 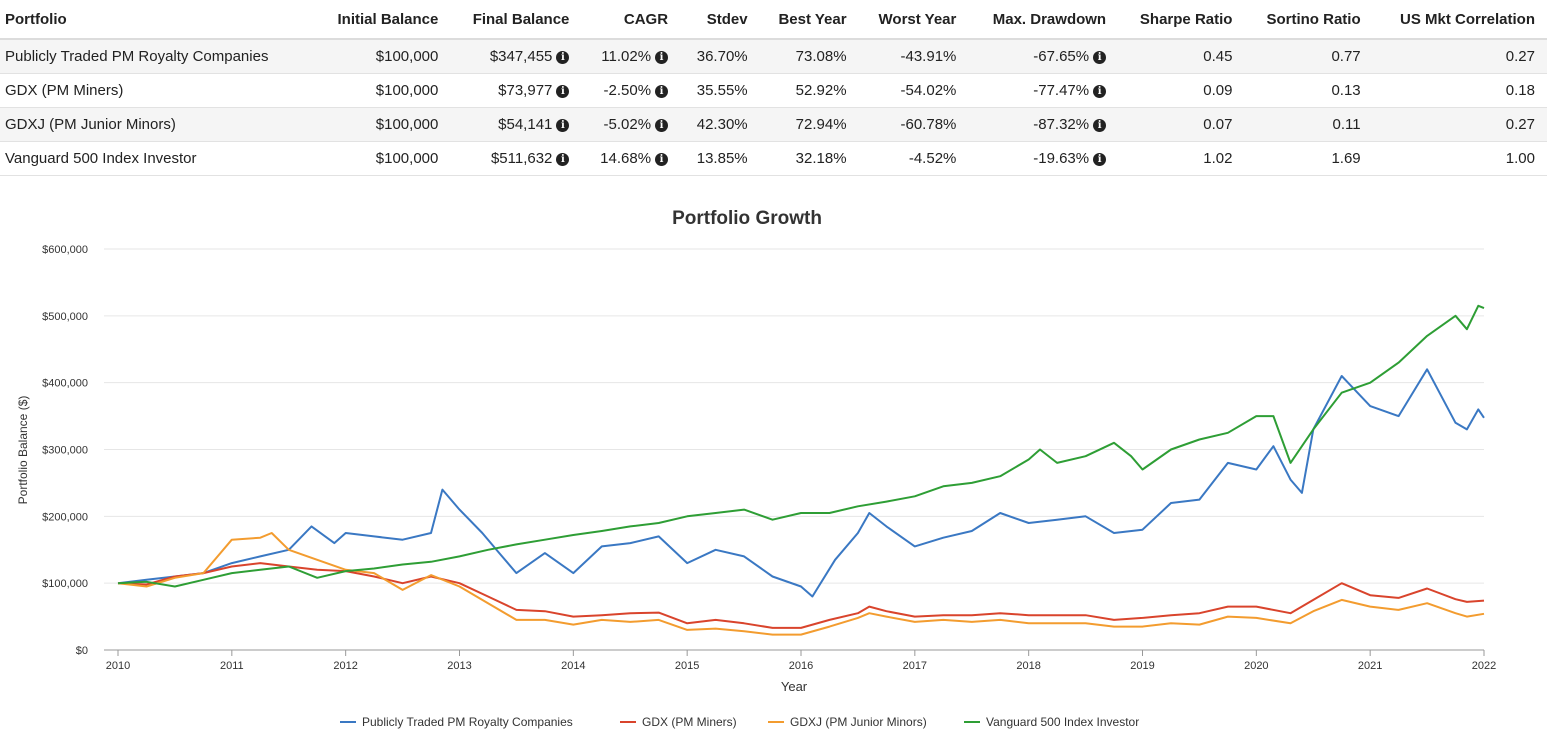 What do you see at coordinates (687, 666) in the screenshot?
I see `x-tick-label: 2015` at bounding box center [687, 666].